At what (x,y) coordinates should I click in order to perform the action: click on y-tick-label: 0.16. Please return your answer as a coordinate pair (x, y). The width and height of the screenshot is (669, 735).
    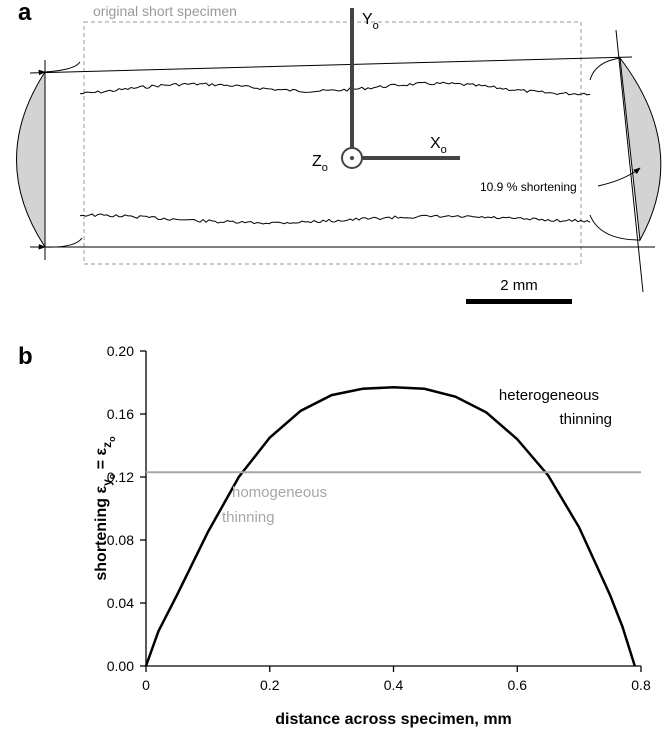
    Looking at the image, I should click on (120, 414).